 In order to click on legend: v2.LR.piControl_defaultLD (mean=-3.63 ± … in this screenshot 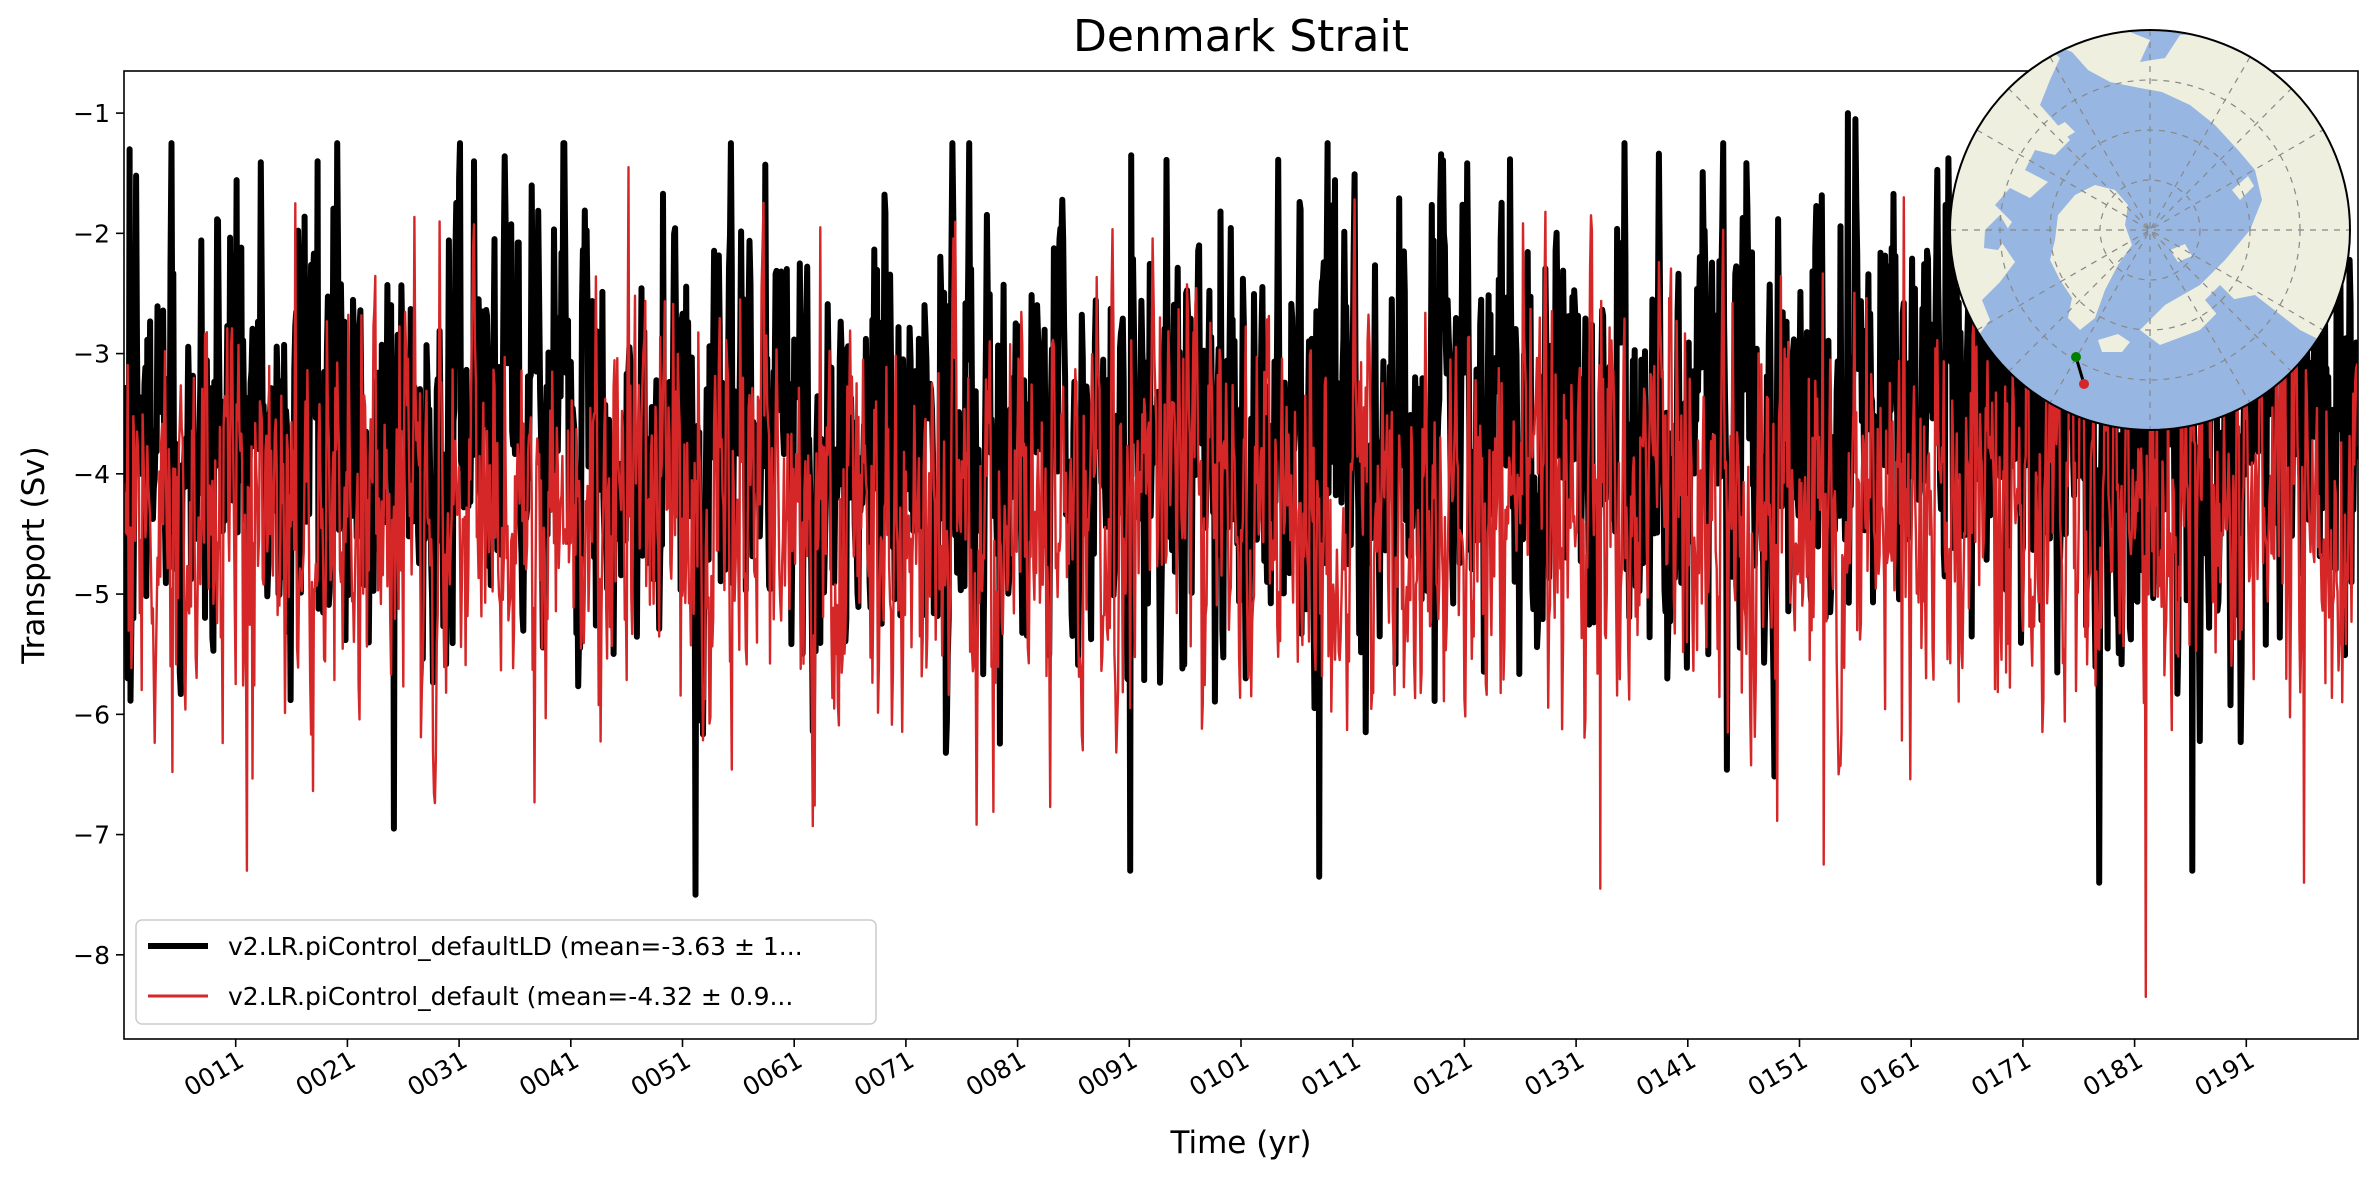, I will do `click(506, 972)`.